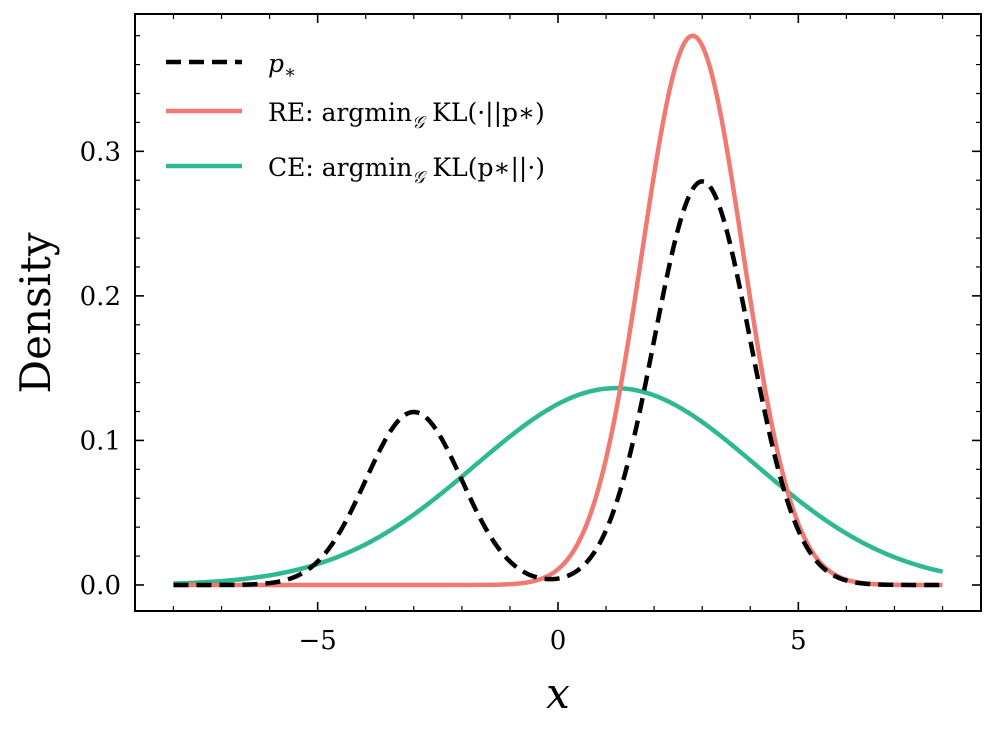  What do you see at coordinates (406, 170) in the screenshot?
I see `legend-label-ce: CE: argmin𝒢 KL(p∗||·)` at bounding box center [406, 170].